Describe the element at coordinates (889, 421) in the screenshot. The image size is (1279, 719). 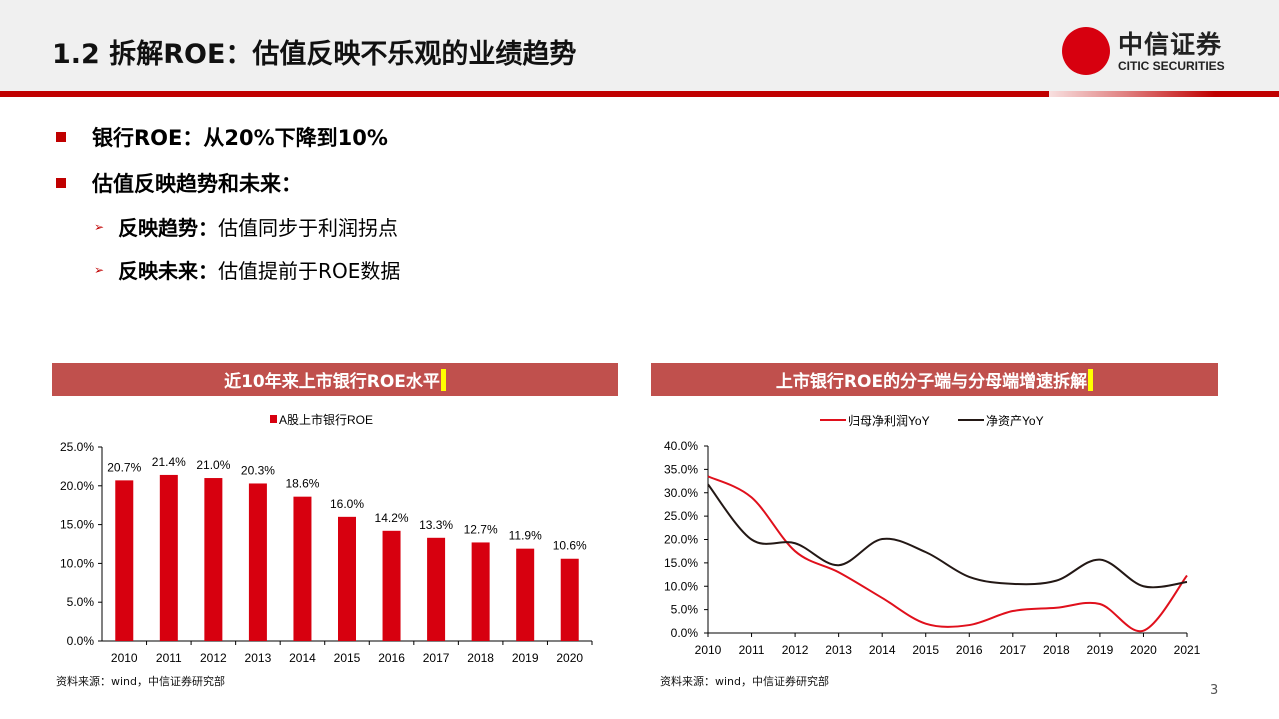
I see `legend-label: 归母净利润YoY` at that location.